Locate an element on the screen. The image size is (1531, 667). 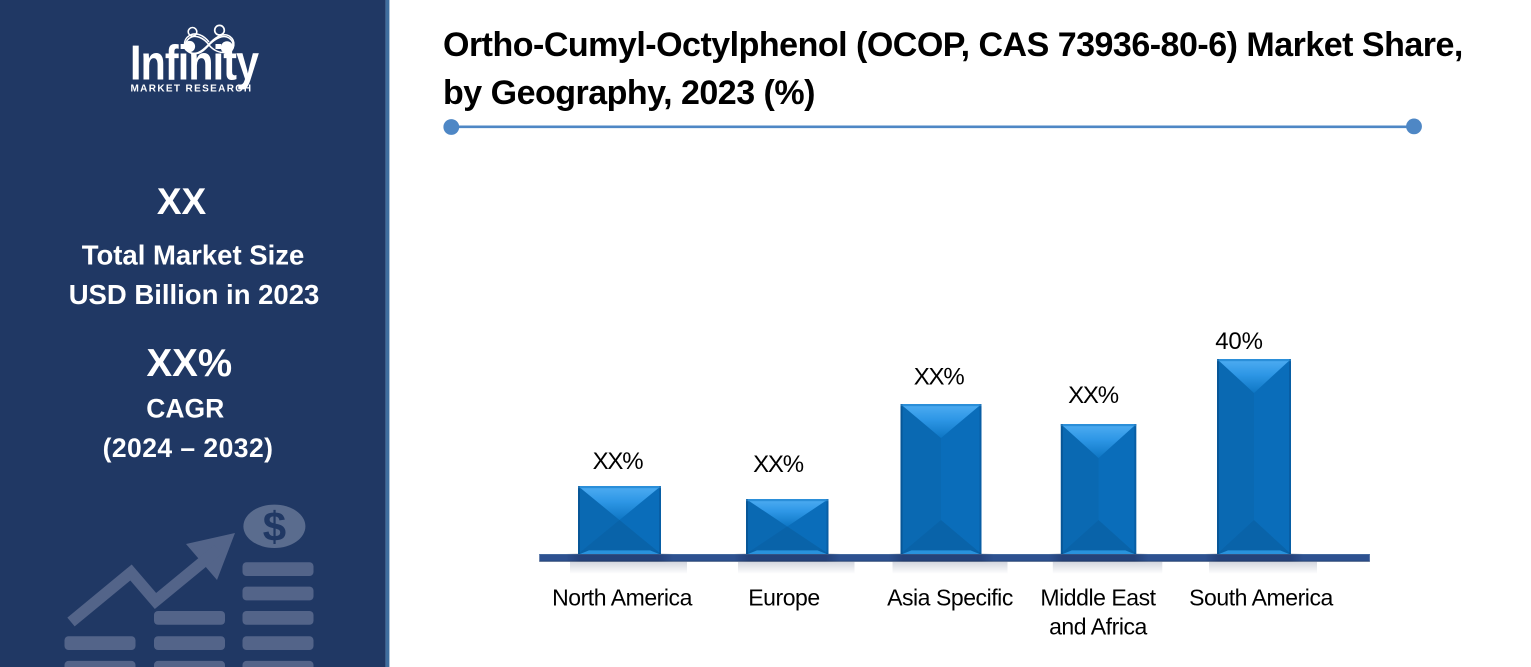
svg-text: MARKET RESEARCH is located at coordinates (192, 89).